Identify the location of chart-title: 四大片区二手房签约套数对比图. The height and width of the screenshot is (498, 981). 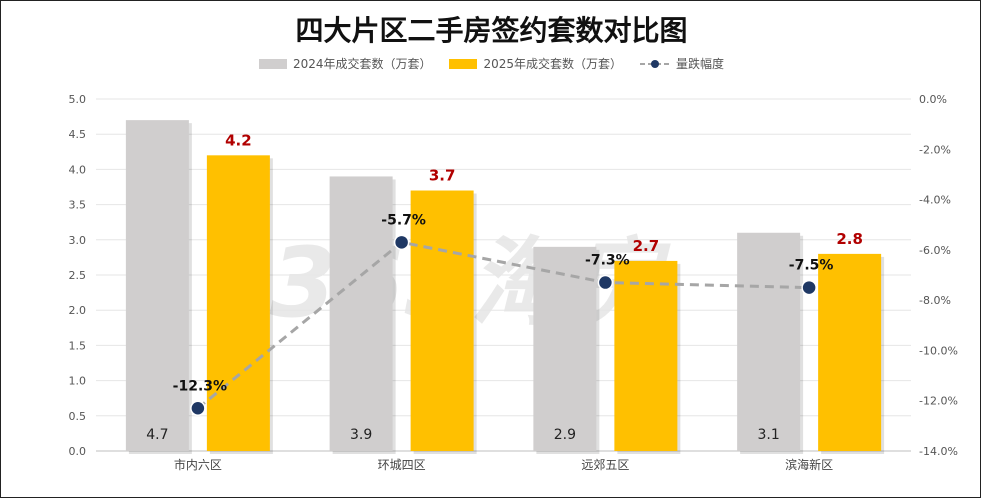
(491, 30).